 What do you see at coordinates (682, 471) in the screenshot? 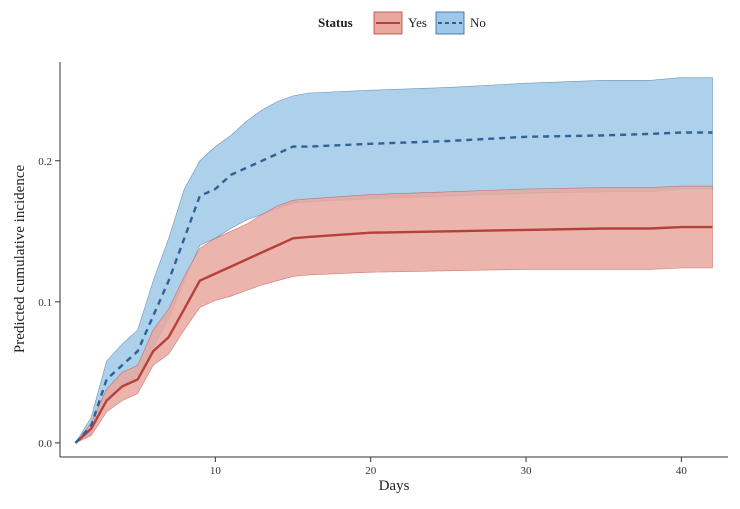
I see `x-tick-label: 40` at bounding box center [682, 471].